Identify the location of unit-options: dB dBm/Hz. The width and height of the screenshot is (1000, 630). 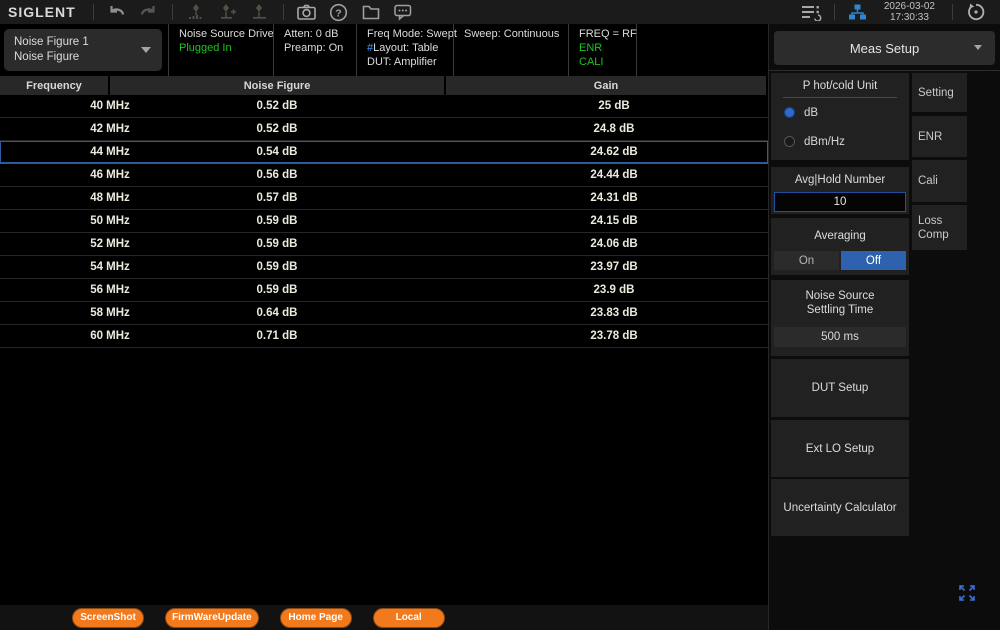
(840, 127).